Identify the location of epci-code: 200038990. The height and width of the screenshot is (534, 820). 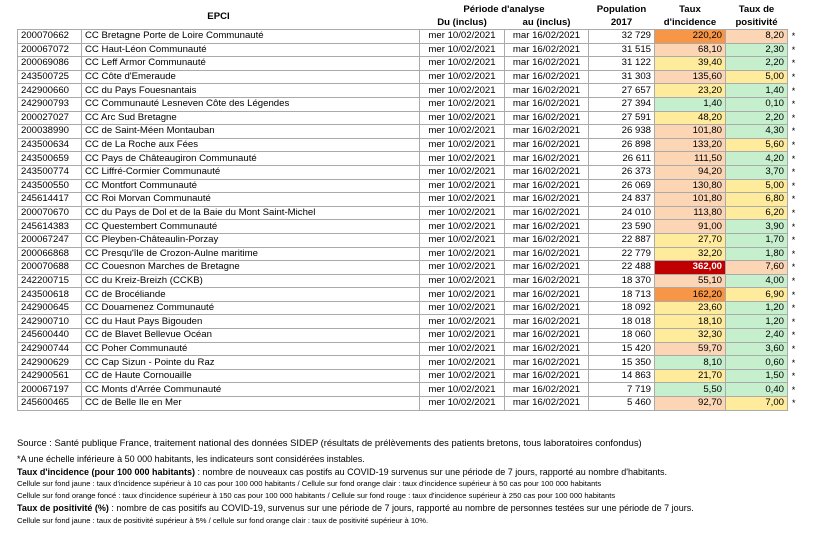
(49, 131).